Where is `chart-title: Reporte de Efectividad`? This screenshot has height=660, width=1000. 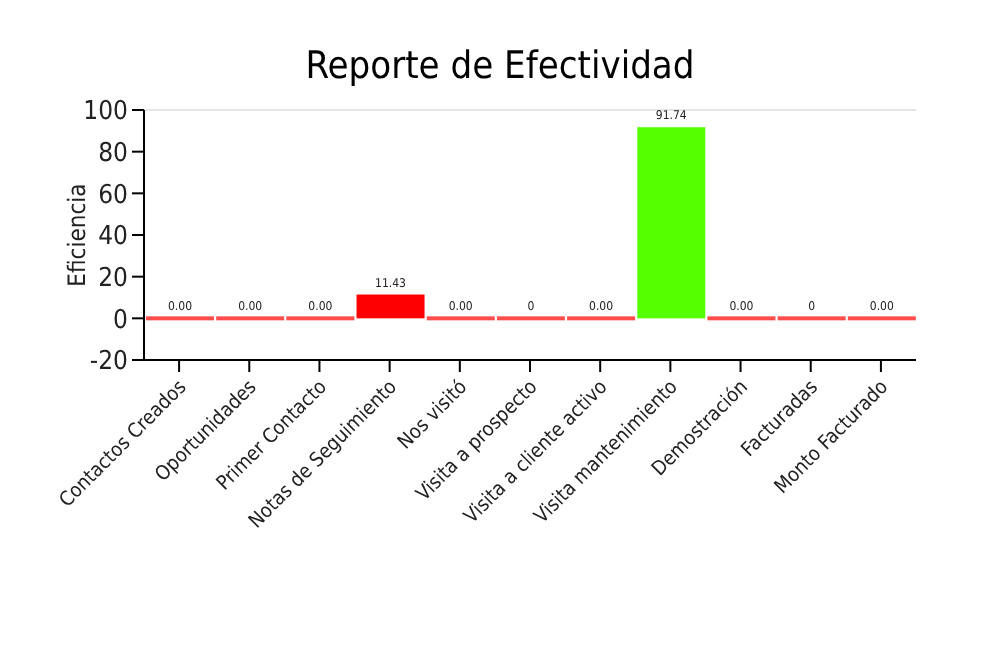
chart-title: Reporte de Efectividad is located at coordinates (500, 68).